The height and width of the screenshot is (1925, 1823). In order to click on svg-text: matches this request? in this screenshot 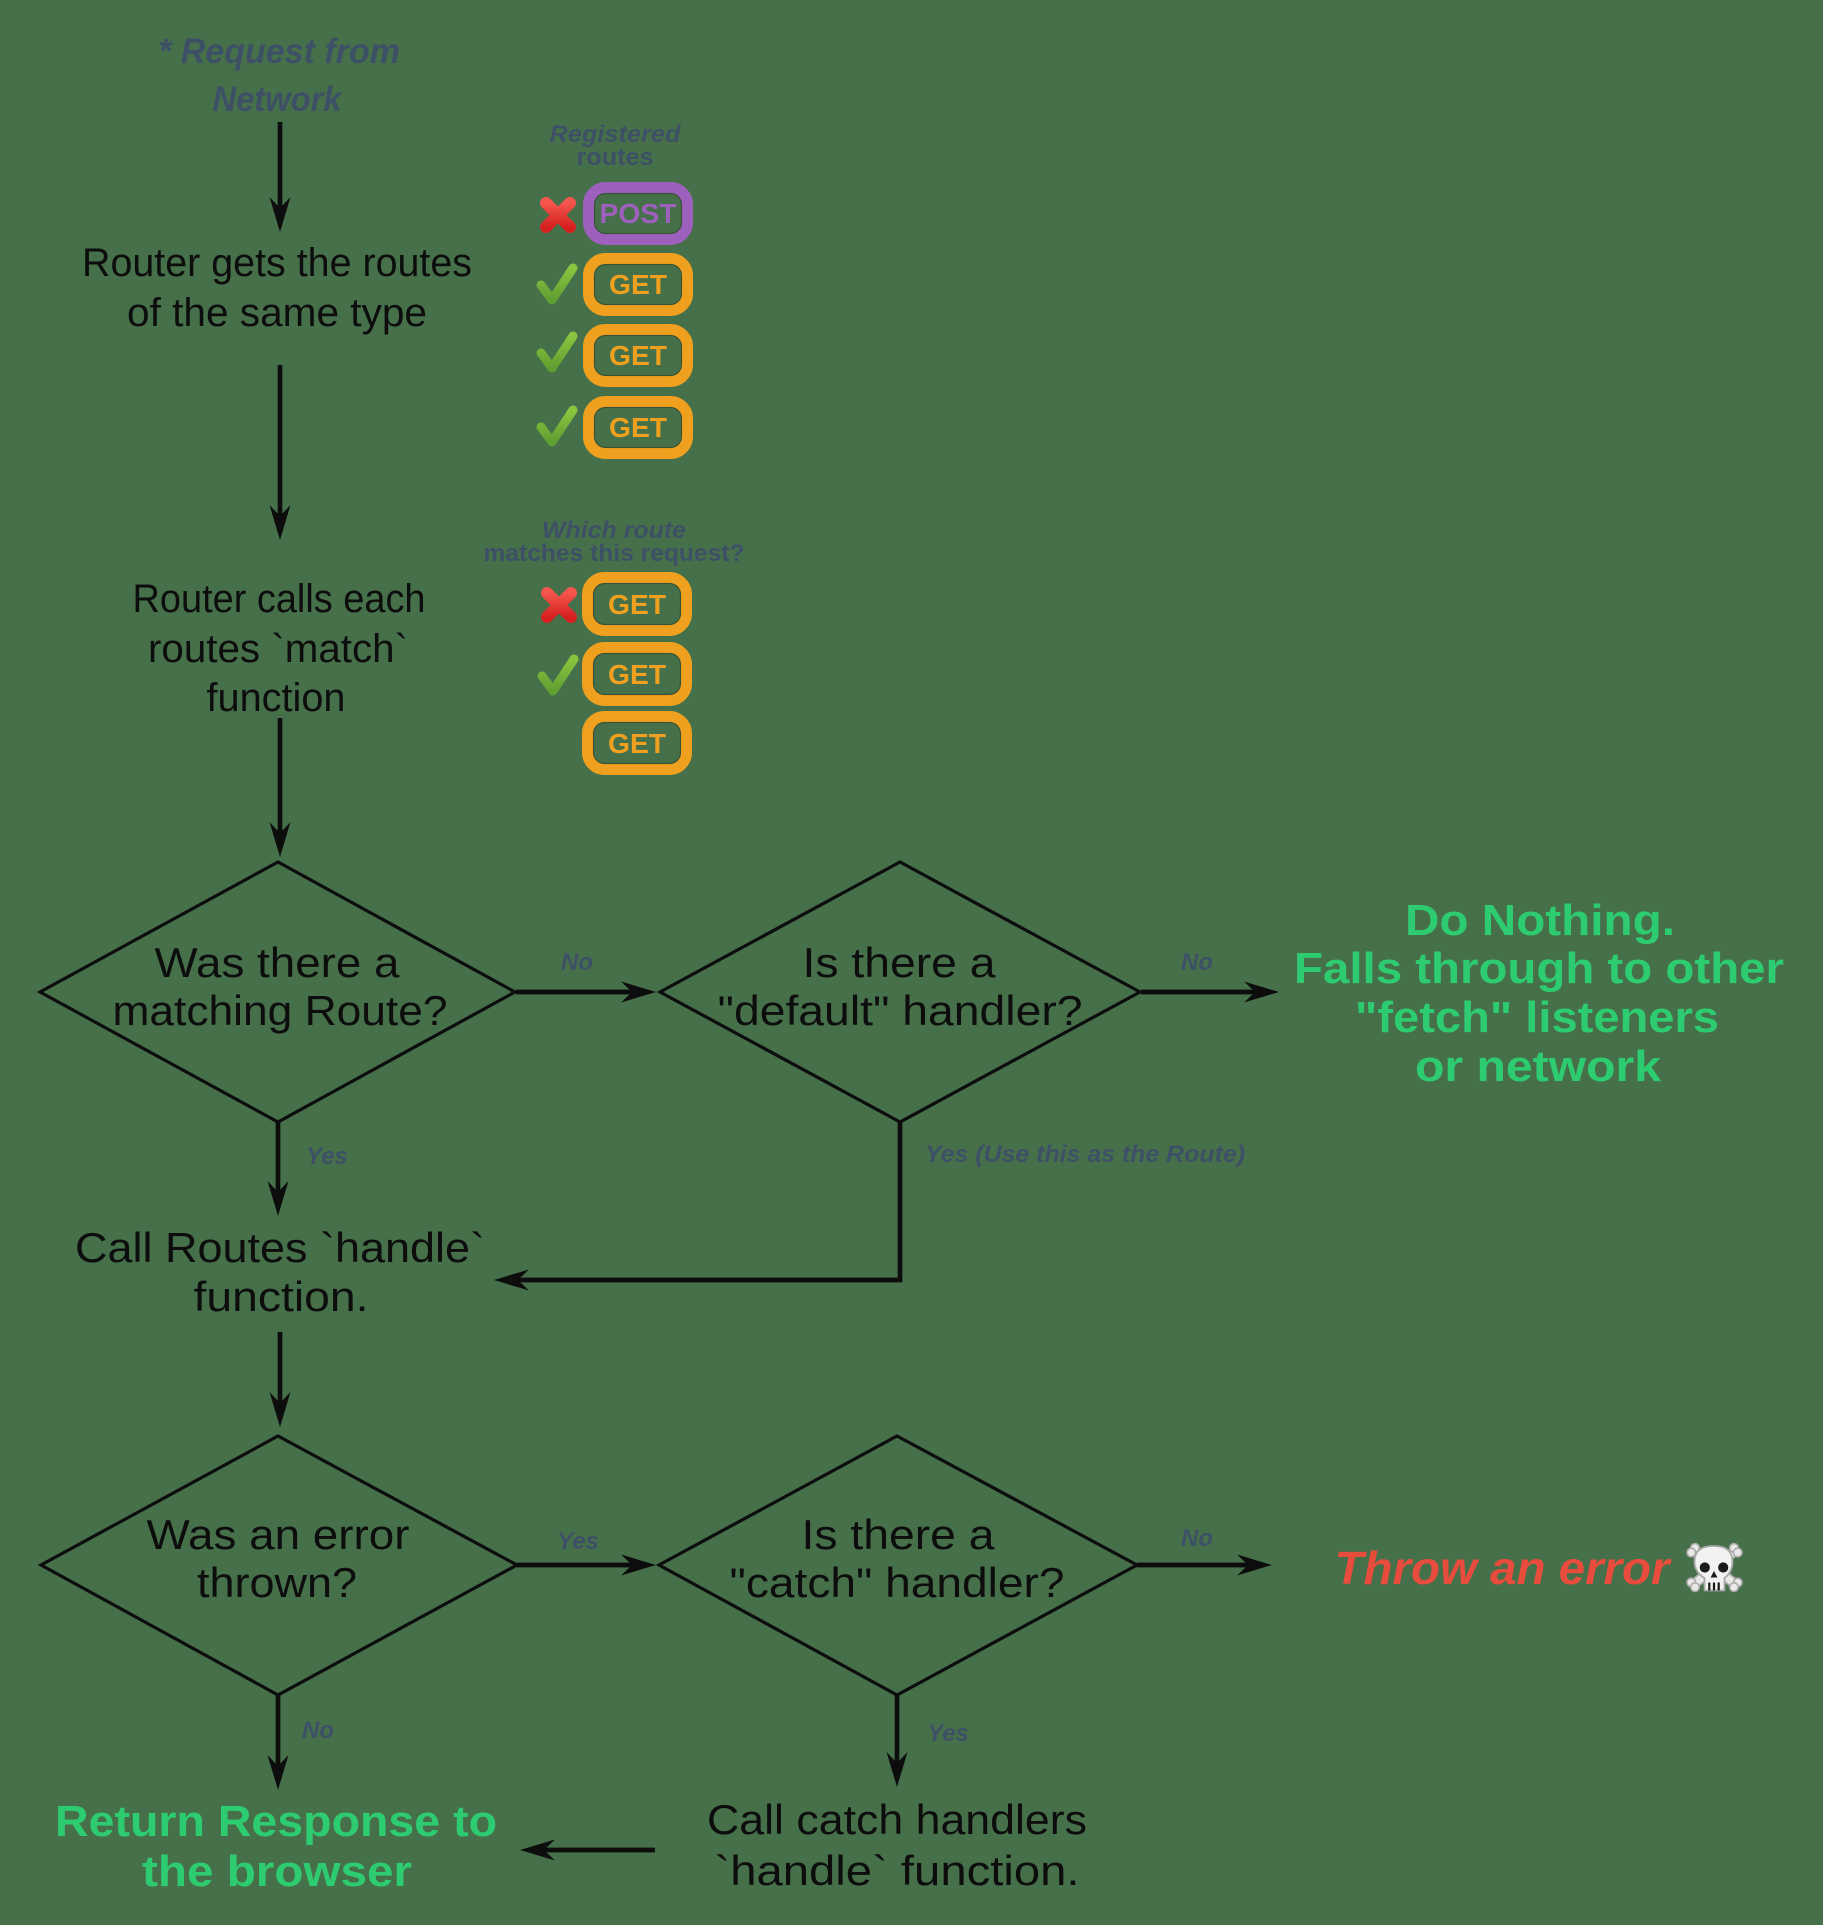, I will do `click(614, 553)`.